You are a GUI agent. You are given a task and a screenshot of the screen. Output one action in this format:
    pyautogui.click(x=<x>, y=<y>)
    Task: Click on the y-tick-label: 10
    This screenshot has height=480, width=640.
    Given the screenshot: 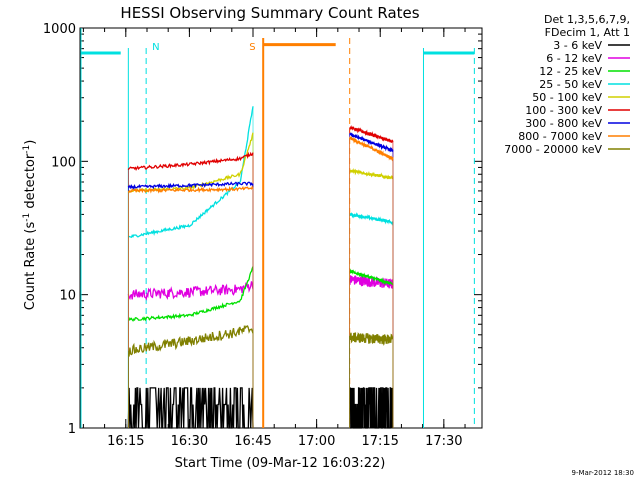 What is the action you would take?
    pyautogui.click(x=67, y=296)
    